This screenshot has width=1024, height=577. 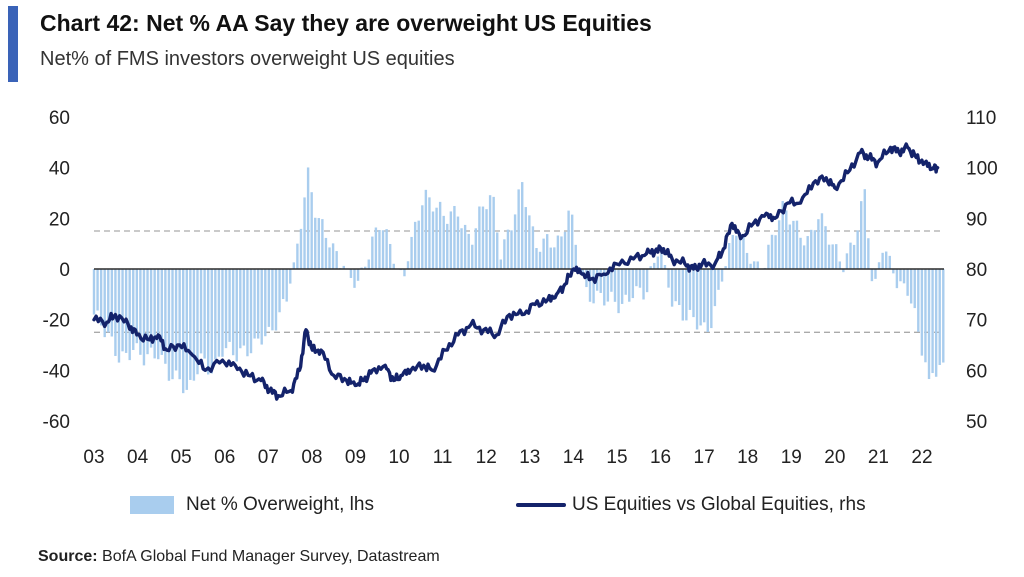 I want to click on x-axis-tick-label: 07, so click(x=268, y=457).